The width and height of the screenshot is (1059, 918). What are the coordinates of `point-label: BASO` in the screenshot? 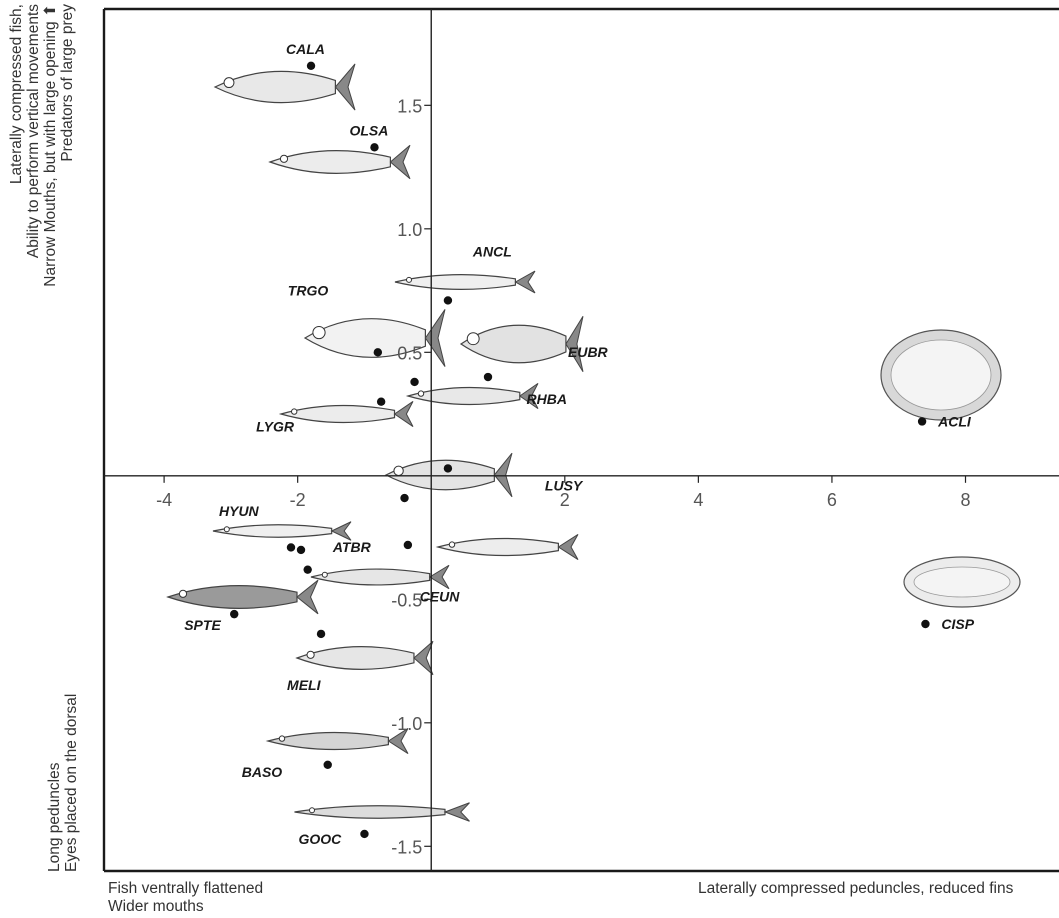 It's located at (262, 772).